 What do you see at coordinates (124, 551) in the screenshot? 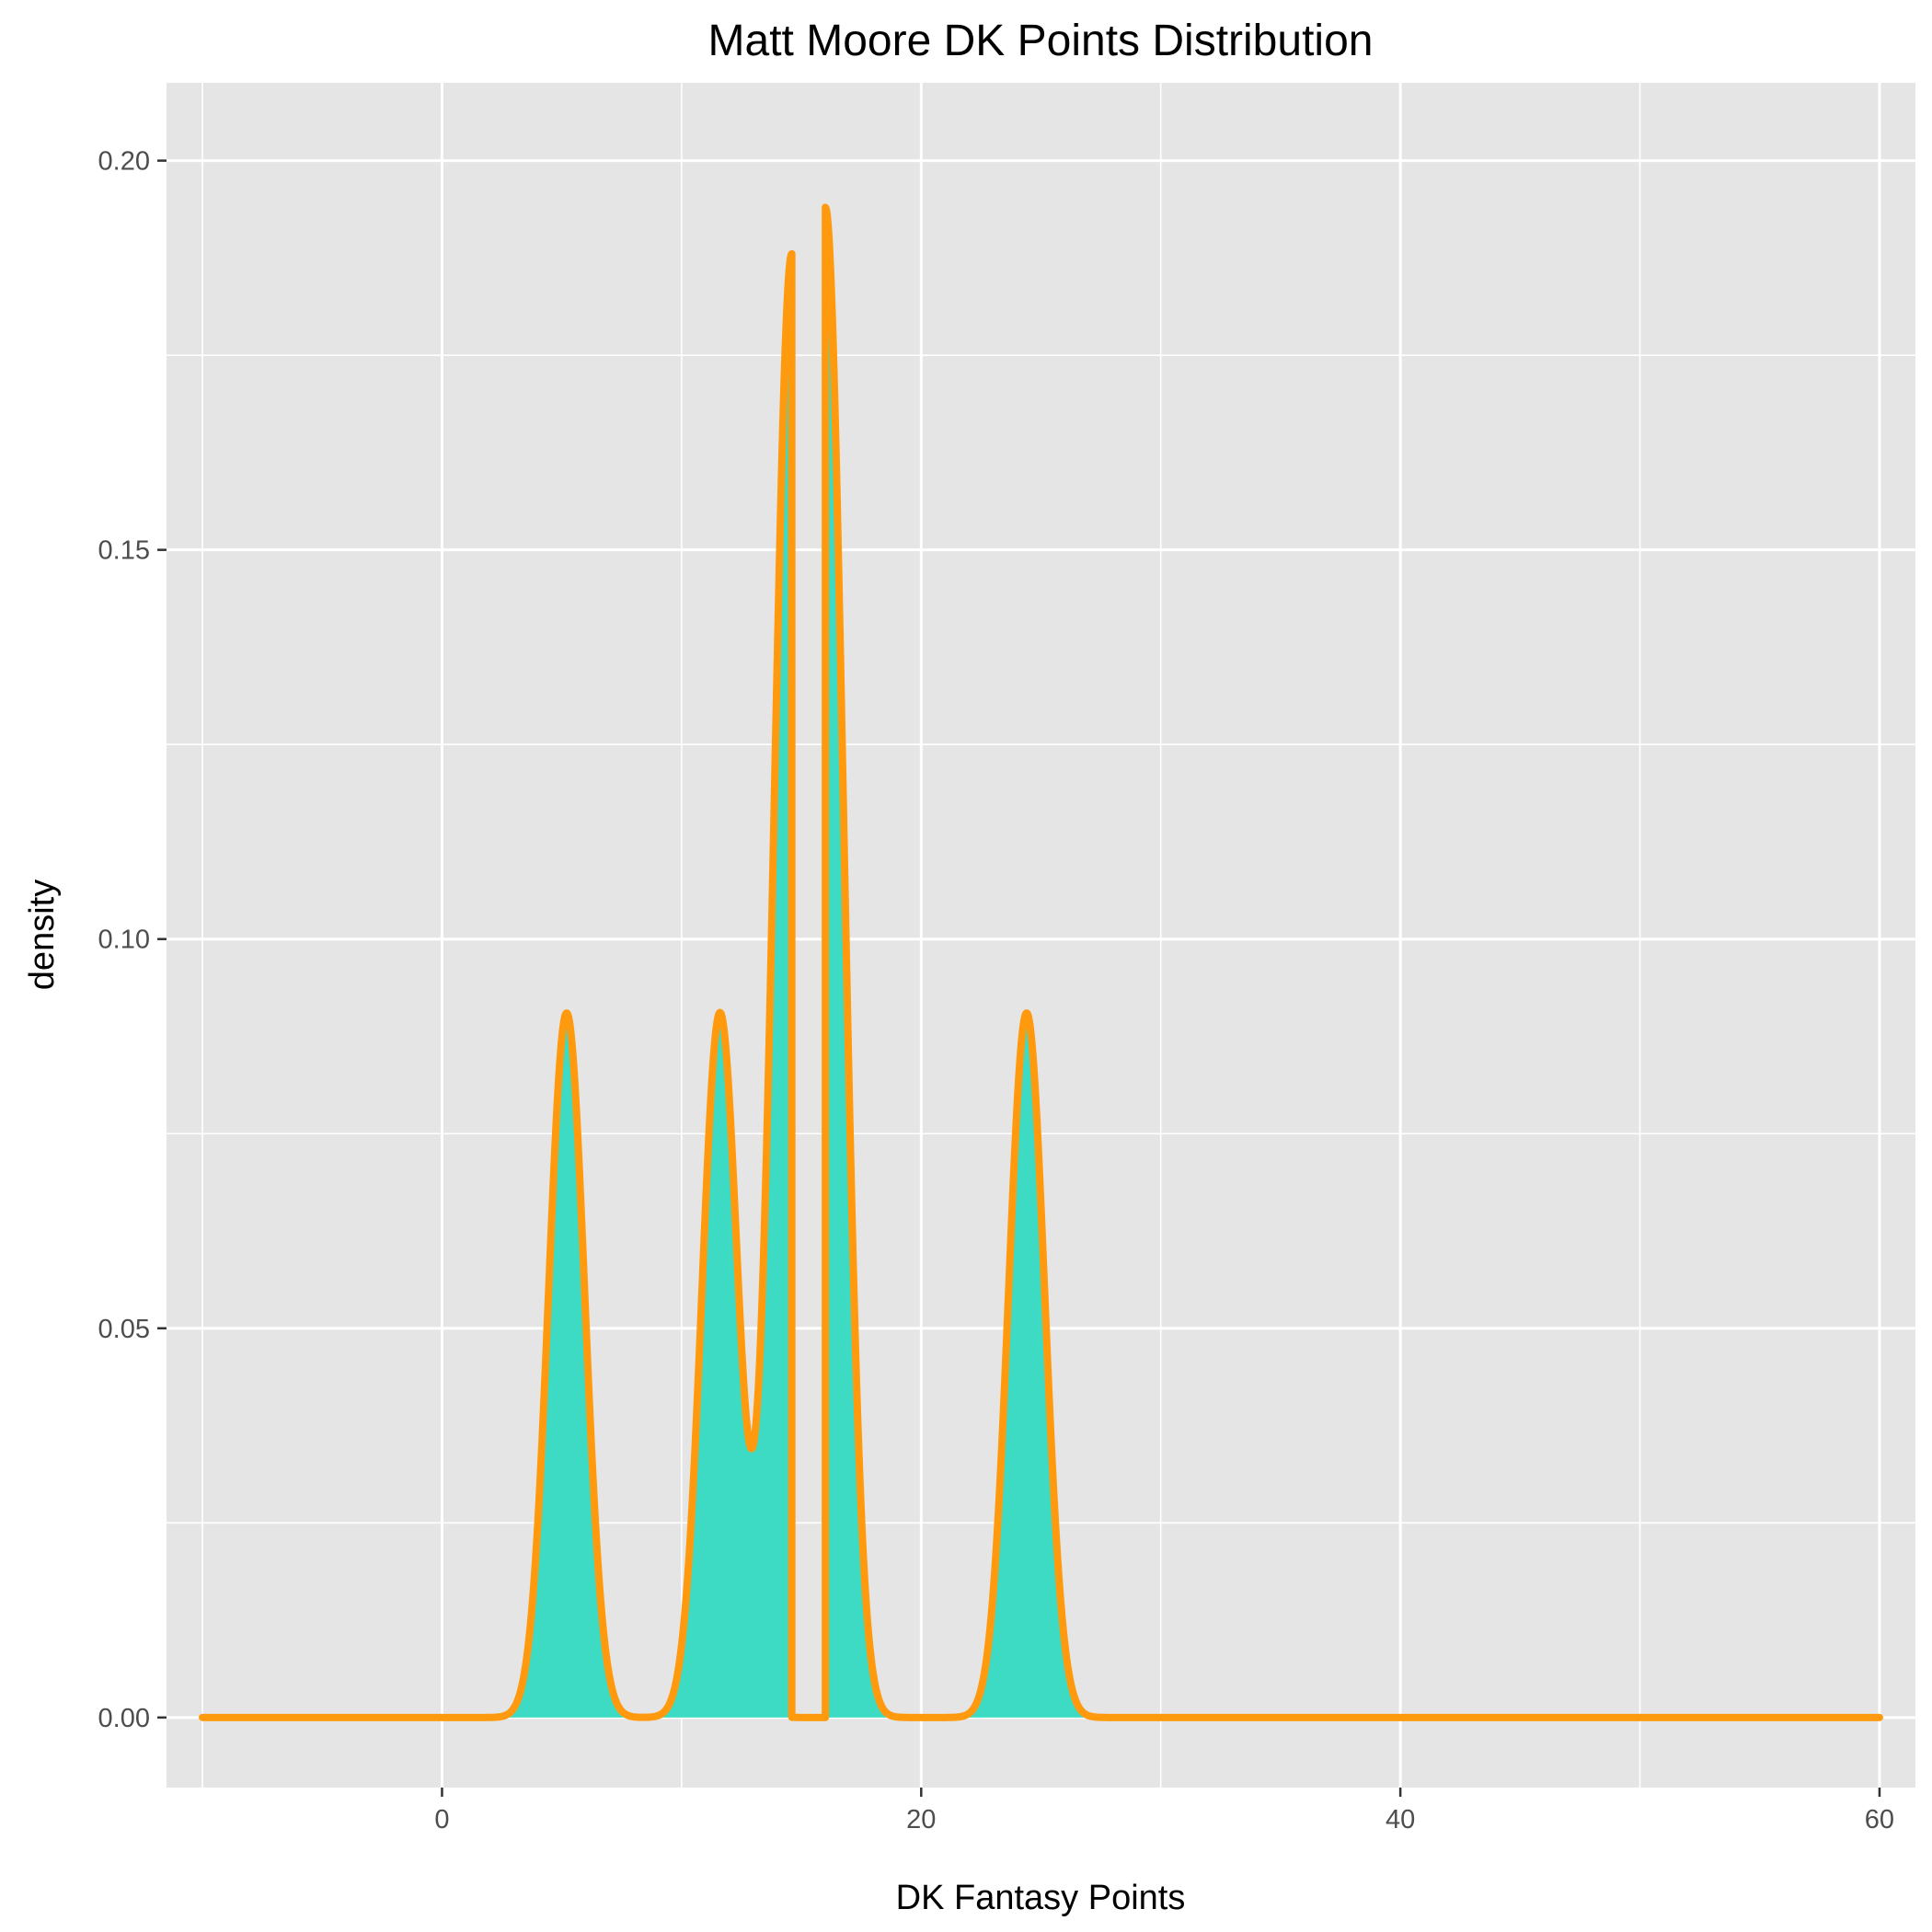
I see `y-tick-label: 0.15` at bounding box center [124, 551].